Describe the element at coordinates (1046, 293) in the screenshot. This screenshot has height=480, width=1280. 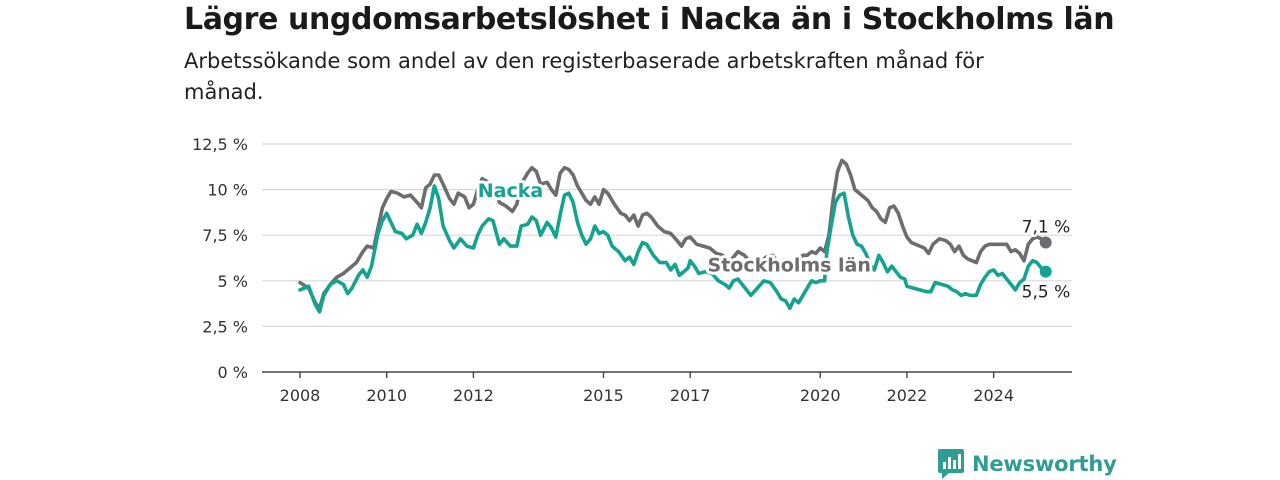
I see `series-end-value-label: 5,5 %` at that location.